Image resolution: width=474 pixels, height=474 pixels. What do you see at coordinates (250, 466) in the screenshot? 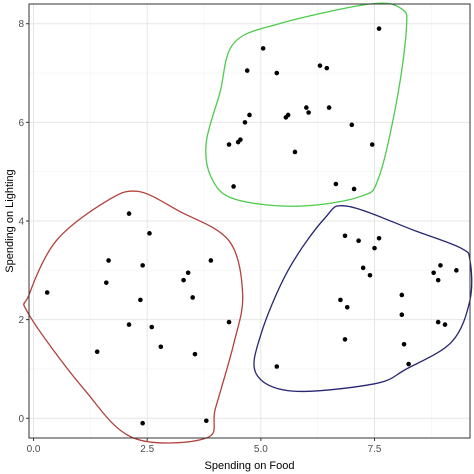
I see `x-axis-title: Spending on Food` at bounding box center [250, 466].